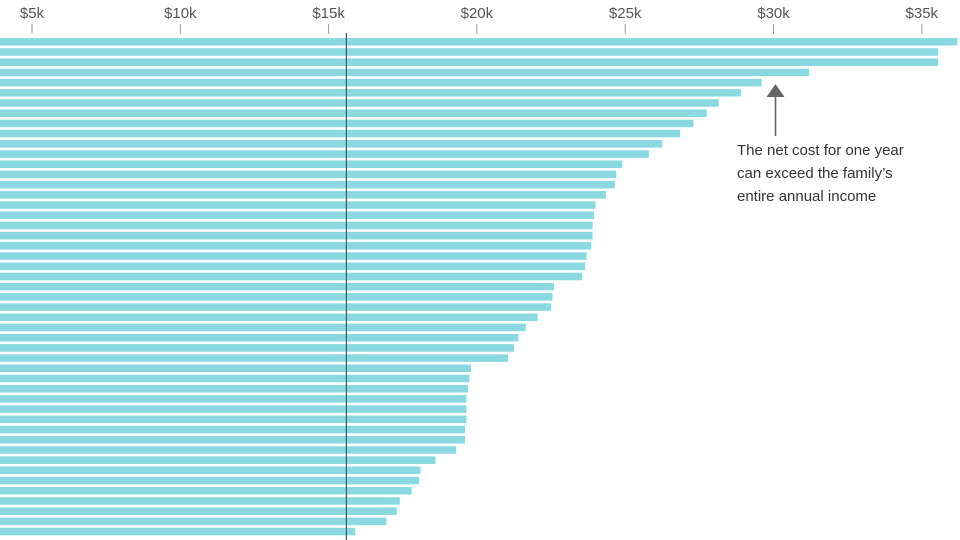  Describe the element at coordinates (815, 173) in the screenshot. I see `annotation-line: can exceed the family’s` at that location.